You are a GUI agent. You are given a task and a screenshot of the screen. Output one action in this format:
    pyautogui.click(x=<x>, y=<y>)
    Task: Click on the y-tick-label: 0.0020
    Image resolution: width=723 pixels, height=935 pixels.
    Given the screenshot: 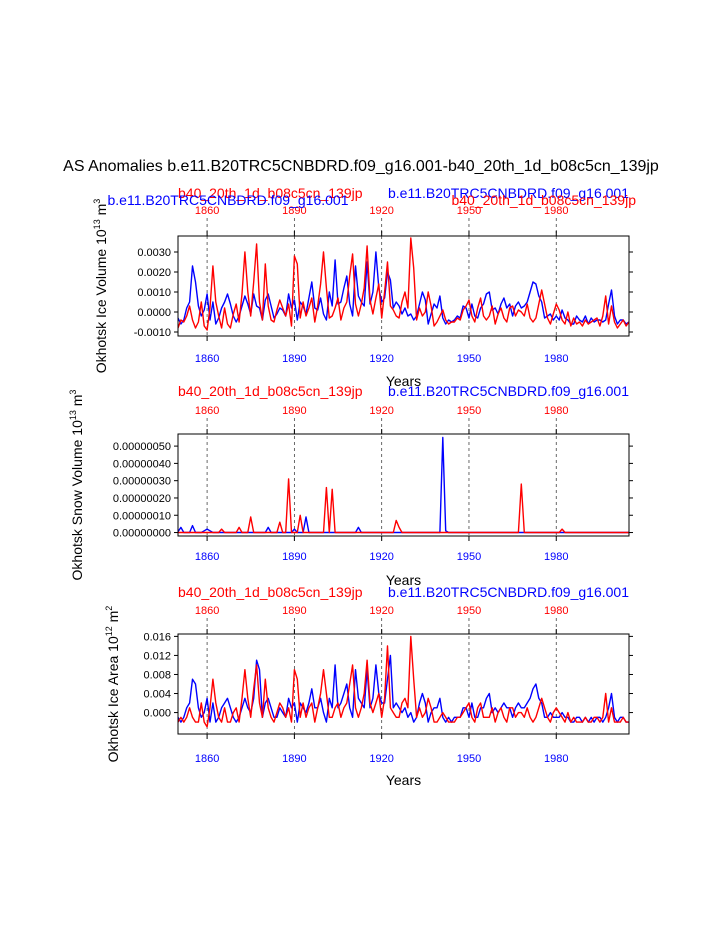 What is the action you would take?
    pyautogui.click(x=154, y=273)
    